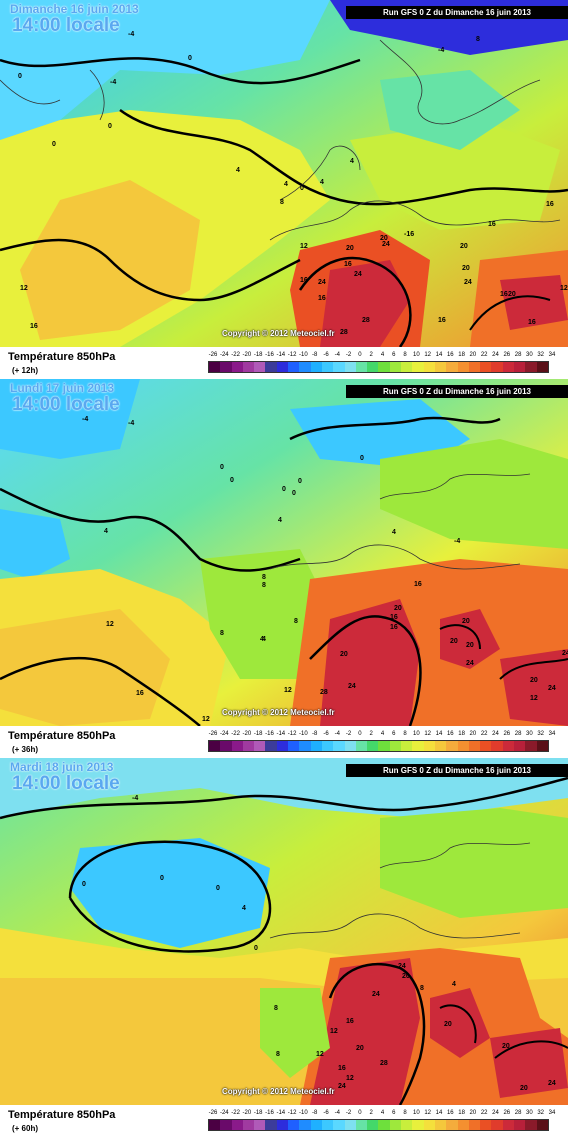 The height and width of the screenshot is (1137, 568). I want to click on scale-tick: -12, so click(292, 1113).